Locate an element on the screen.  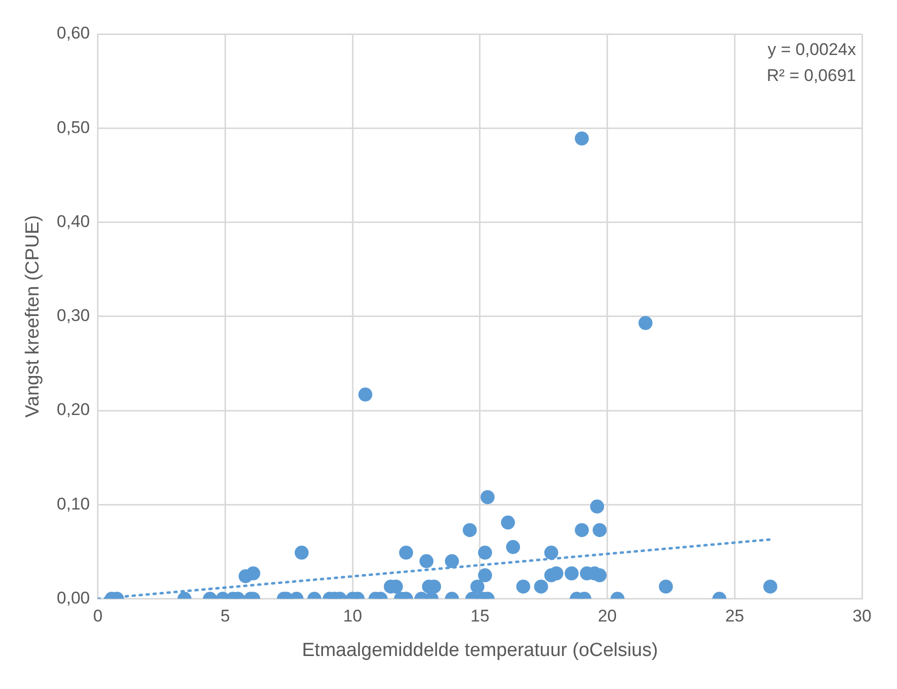
x-tick-label: 15 is located at coordinates (480, 616).